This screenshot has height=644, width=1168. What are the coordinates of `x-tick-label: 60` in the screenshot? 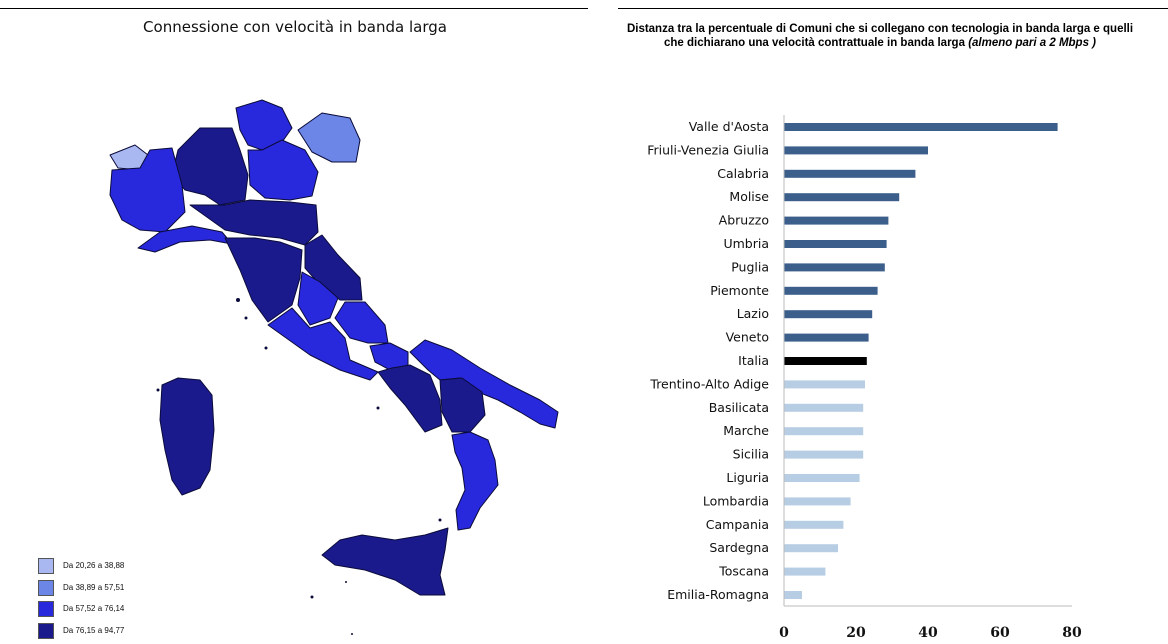 It's located at (1000, 633).